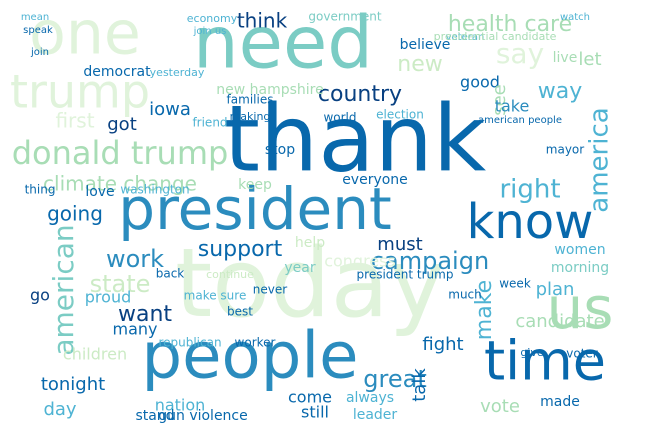  What do you see at coordinates (75, 214) in the screenshot?
I see `word: going` at bounding box center [75, 214].